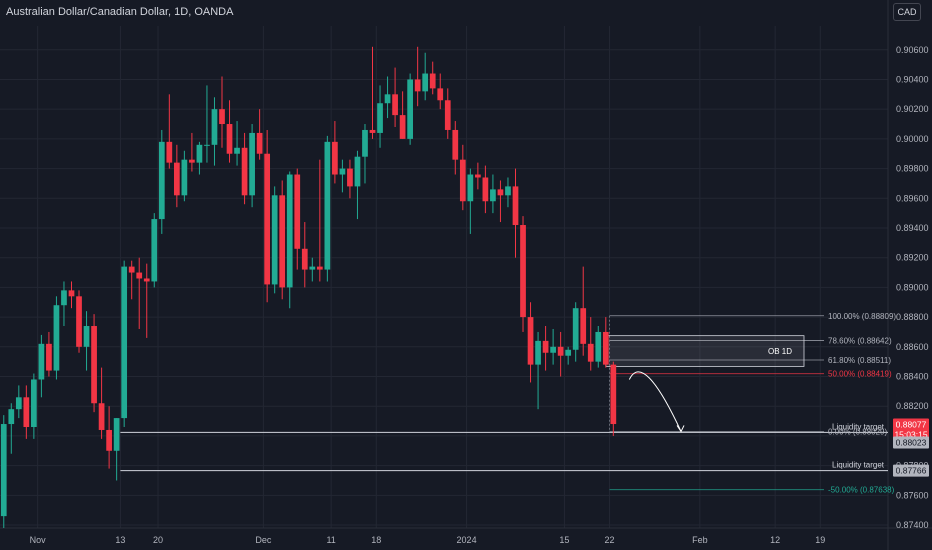 This screenshot has width=932, height=550. Describe the element at coordinates (907, 12) in the screenshot. I see `currency-button: CAD` at that location.